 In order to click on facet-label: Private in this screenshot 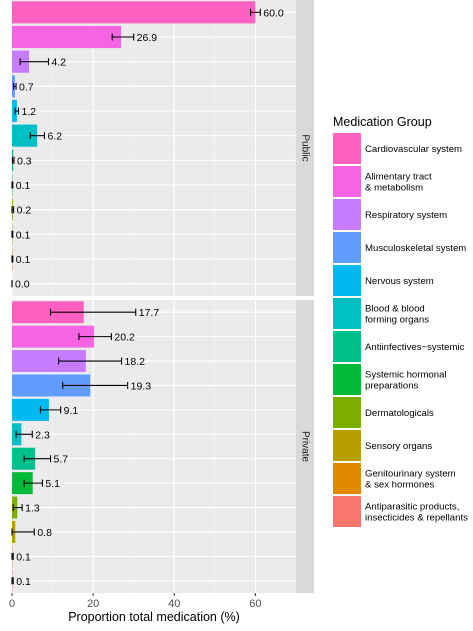, I will do `click(304, 447)`.